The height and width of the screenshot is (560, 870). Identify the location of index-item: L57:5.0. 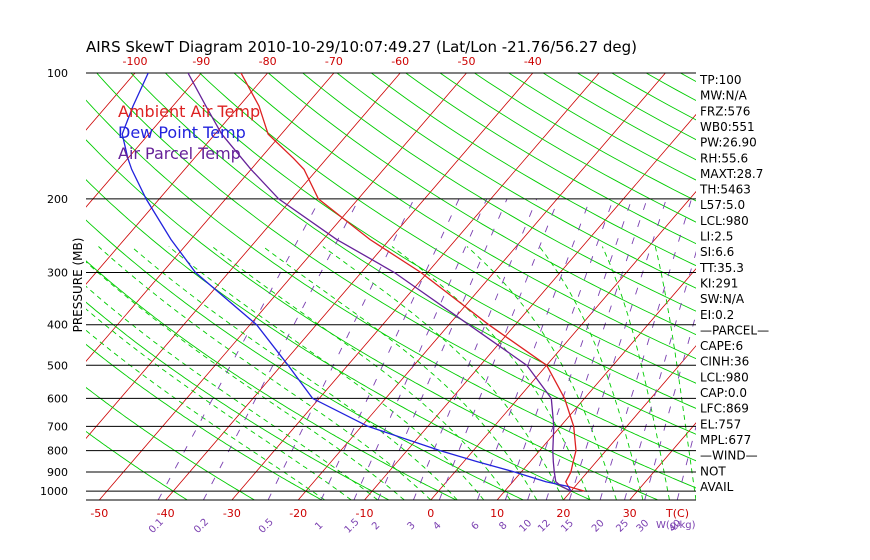
(722, 205).